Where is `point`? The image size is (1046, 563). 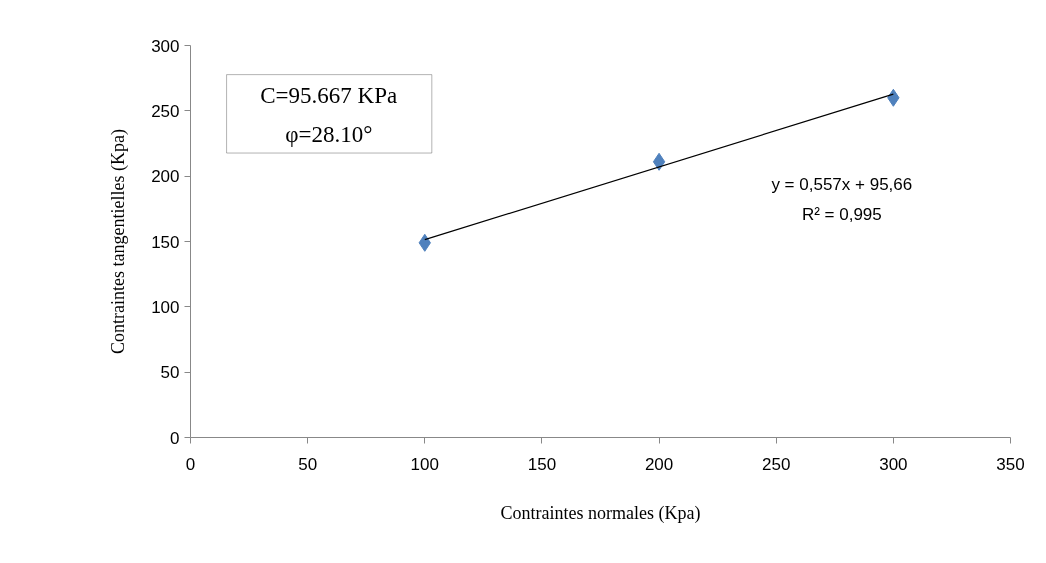
point is located at coordinates (659, 161).